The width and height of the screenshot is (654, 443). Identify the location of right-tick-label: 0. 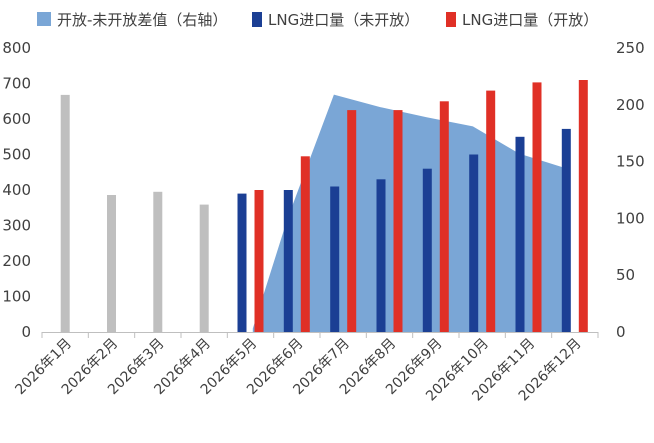
(621, 332).